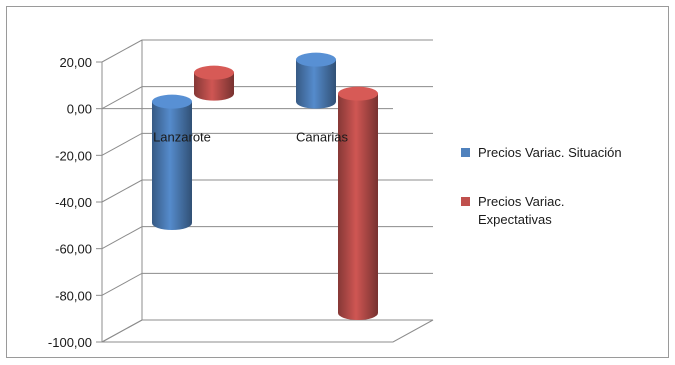 The width and height of the screenshot is (675, 365). Describe the element at coordinates (250, 137) in the screenshot. I see `category-labels: Lanzarote Canarias` at that location.